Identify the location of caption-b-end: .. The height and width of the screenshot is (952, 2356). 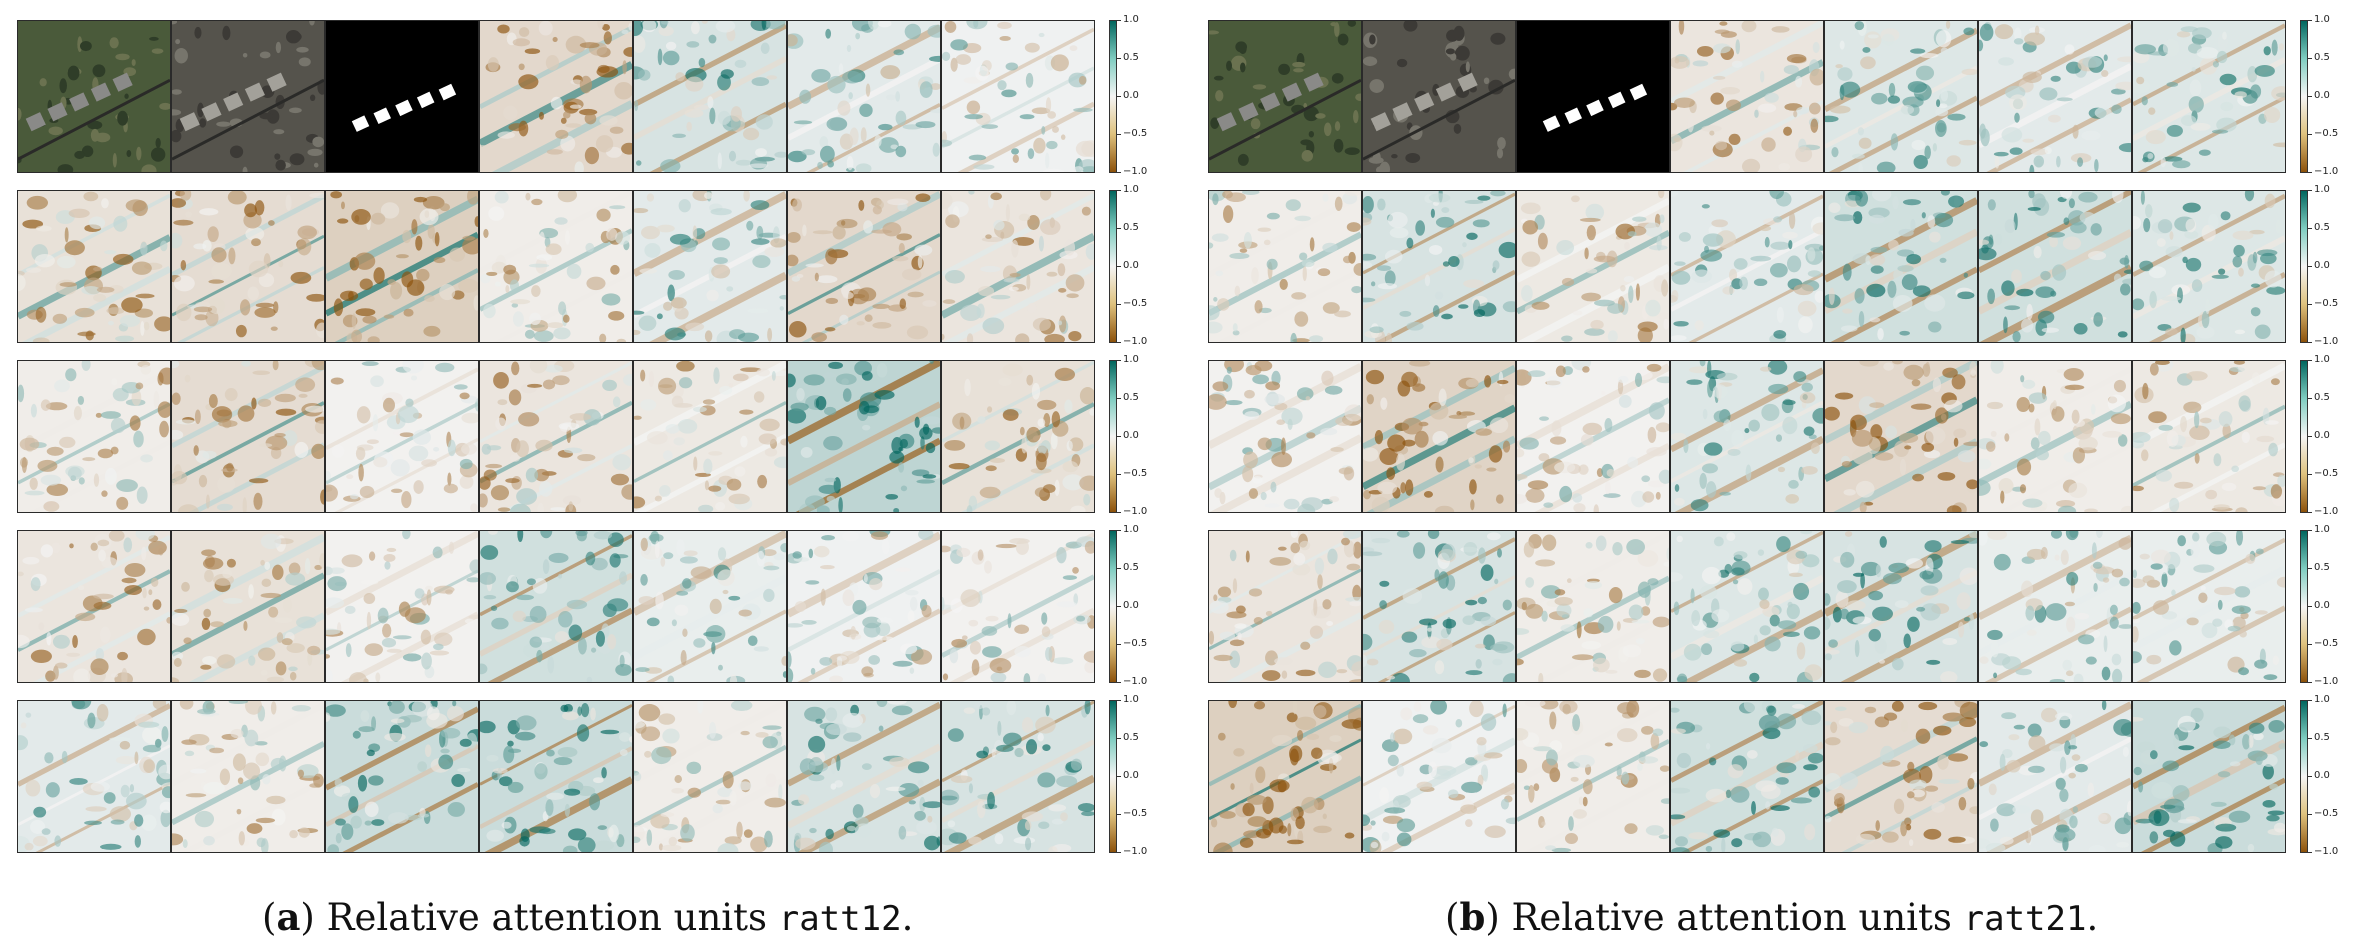
(2092, 917).